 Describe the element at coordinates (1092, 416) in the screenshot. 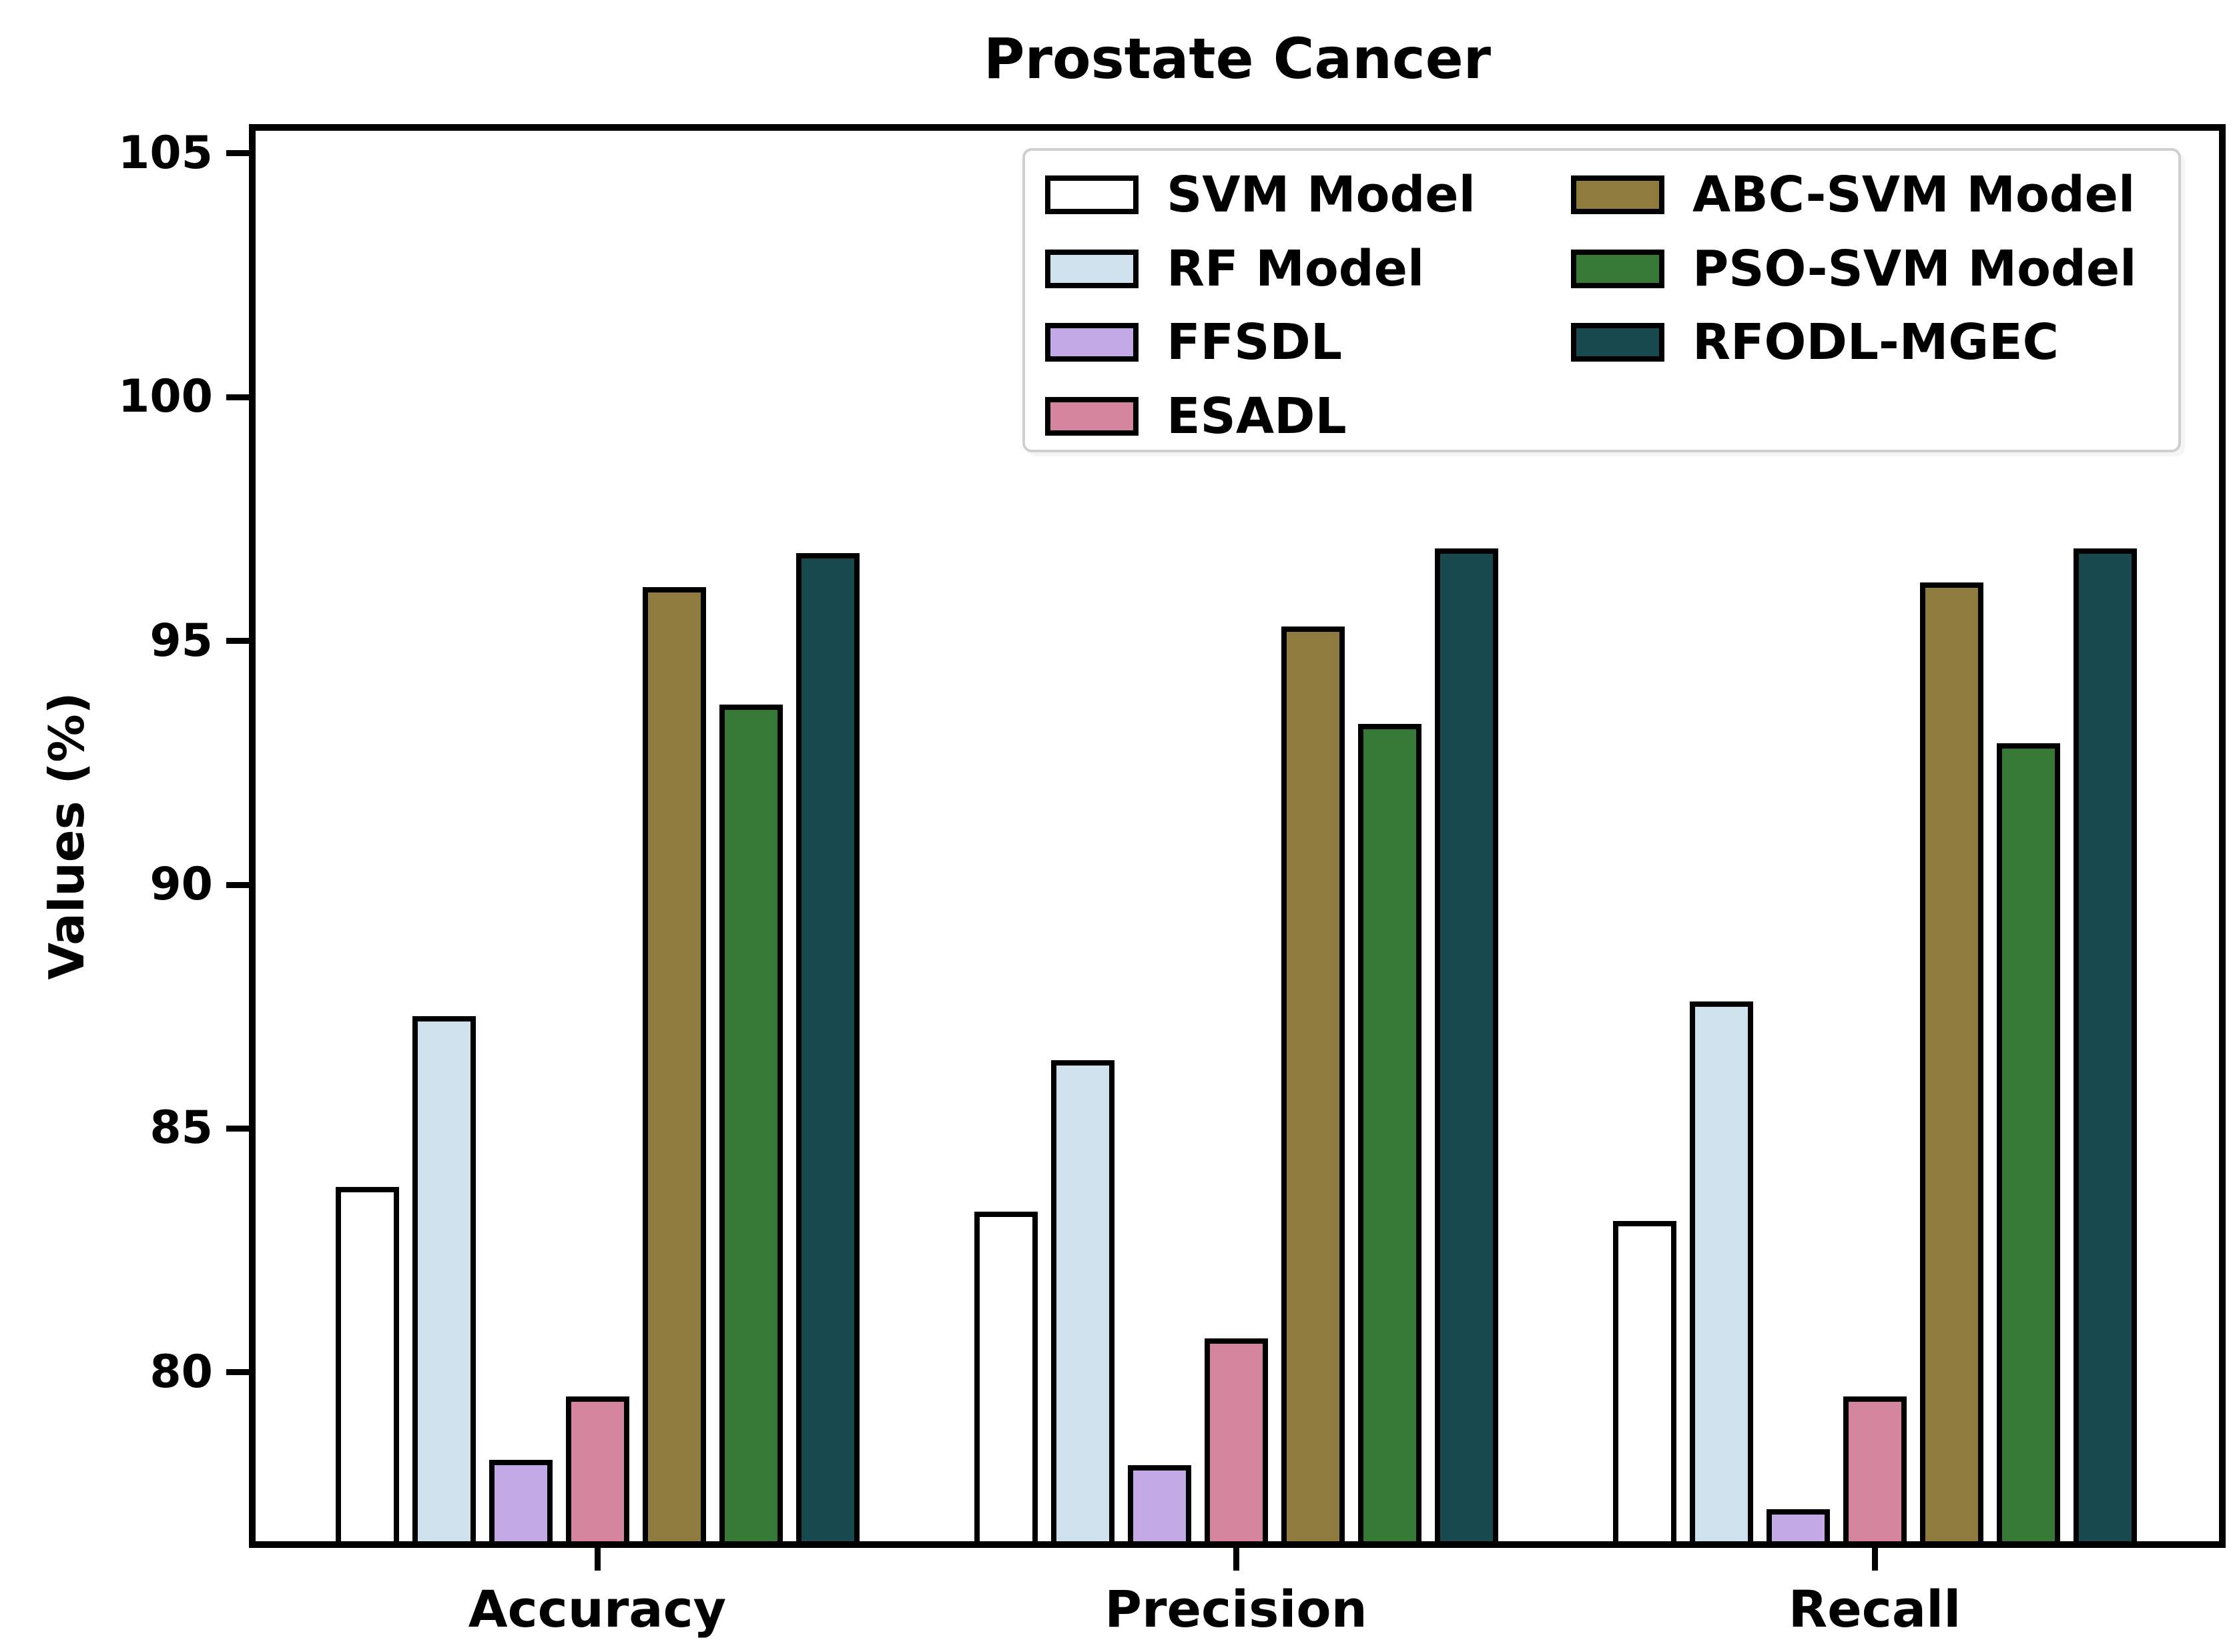

I see `legend-swatch-esadl` at that location.